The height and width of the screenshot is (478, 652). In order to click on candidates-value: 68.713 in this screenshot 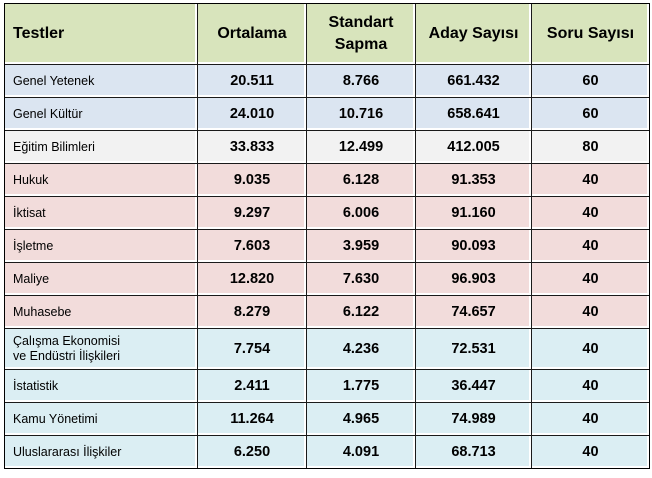, I will do `click(474, 452)`.